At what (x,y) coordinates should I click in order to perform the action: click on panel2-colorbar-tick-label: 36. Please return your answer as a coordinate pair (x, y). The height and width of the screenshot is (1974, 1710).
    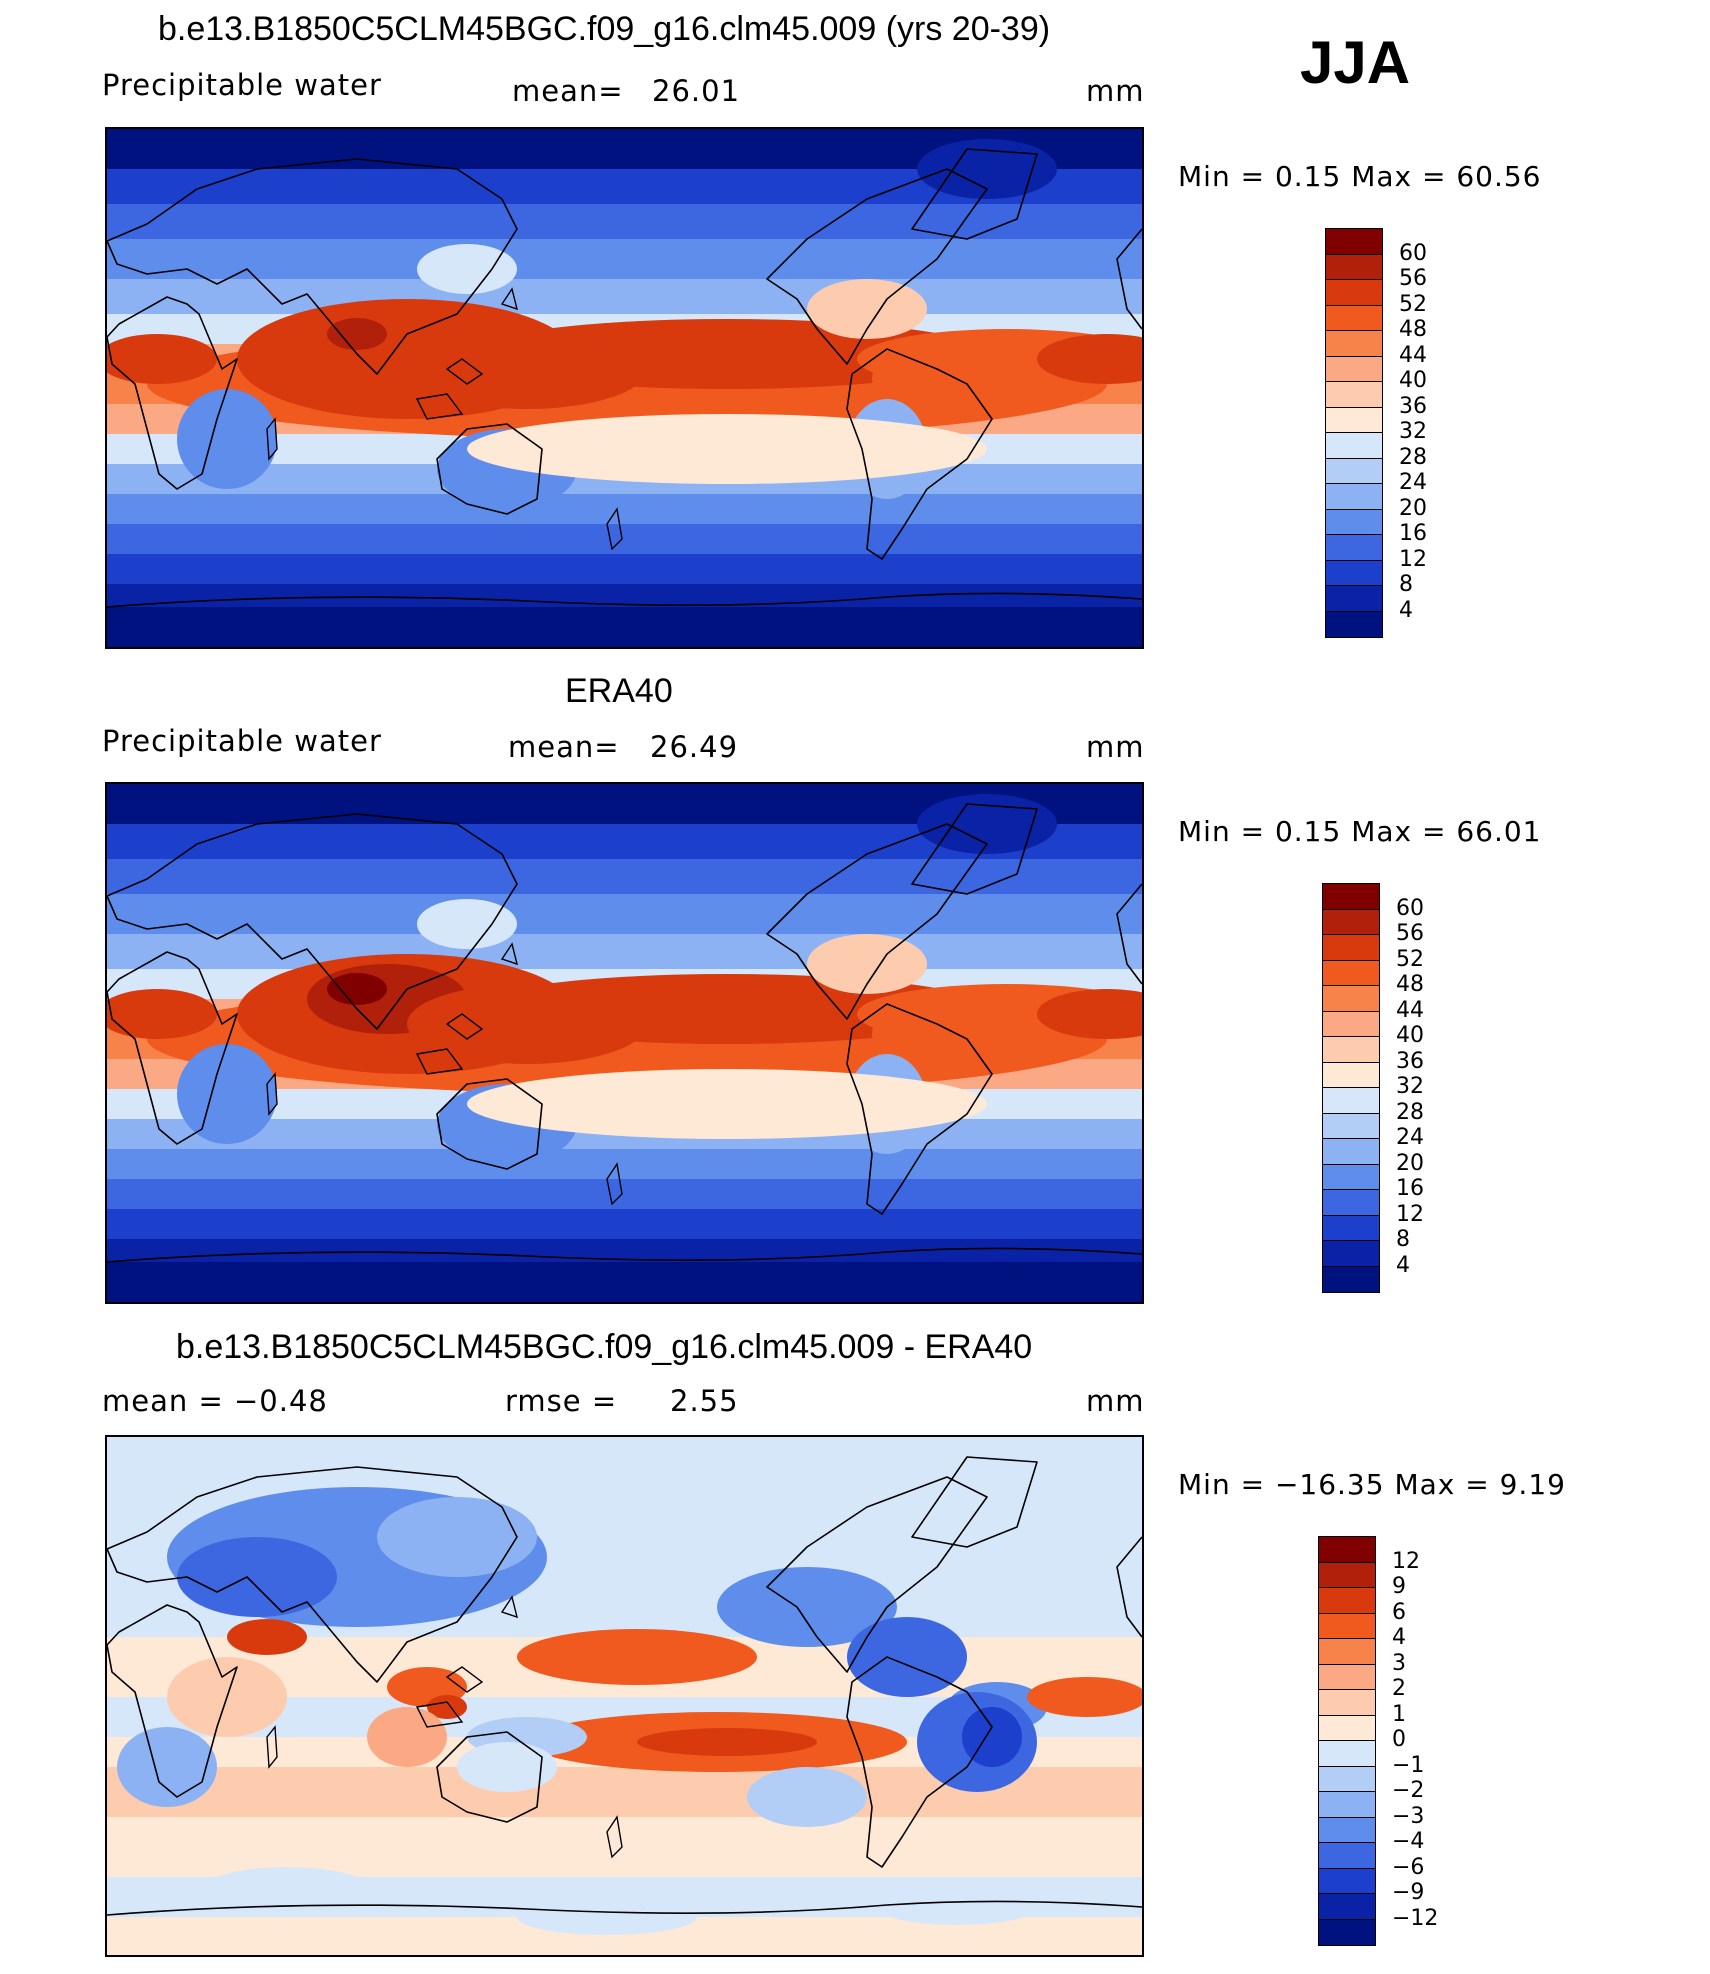
    Looking at the image, I should click on (1410, 1061).